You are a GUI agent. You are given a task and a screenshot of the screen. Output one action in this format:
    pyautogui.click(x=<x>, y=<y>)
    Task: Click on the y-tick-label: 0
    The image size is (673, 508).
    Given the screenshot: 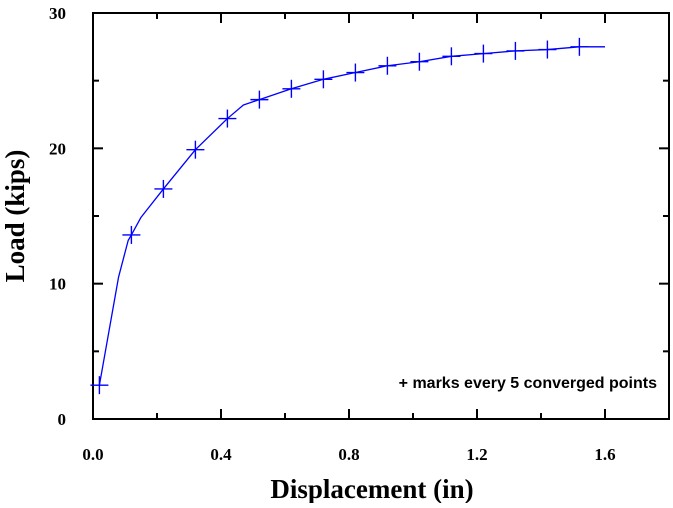 What is the action you would take?
    pyautogui.click(x=62, y=419)
    